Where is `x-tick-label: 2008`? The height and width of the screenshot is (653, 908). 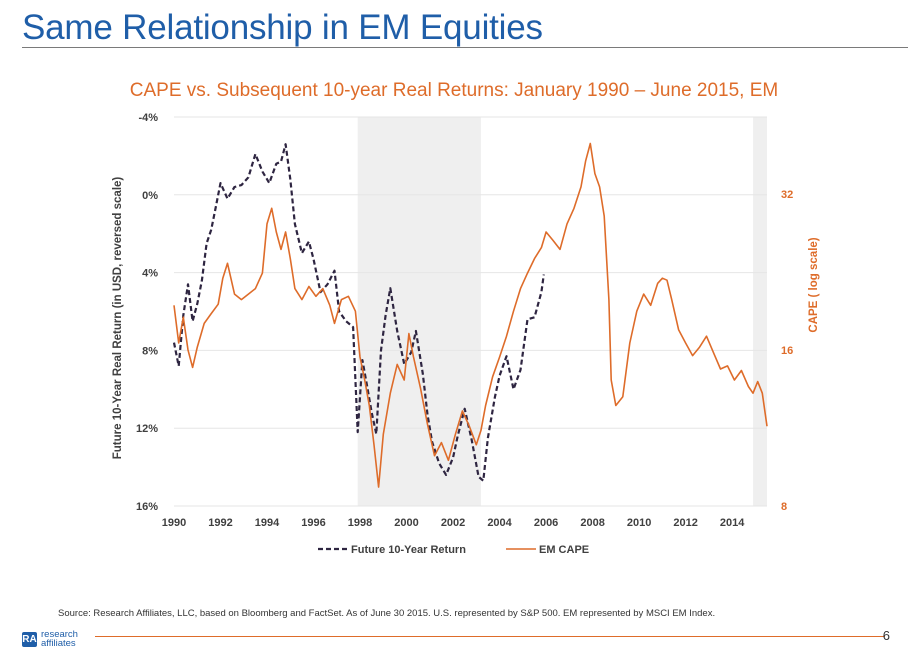
x-tick-label: 2008 is located at coordinates (592, 523).